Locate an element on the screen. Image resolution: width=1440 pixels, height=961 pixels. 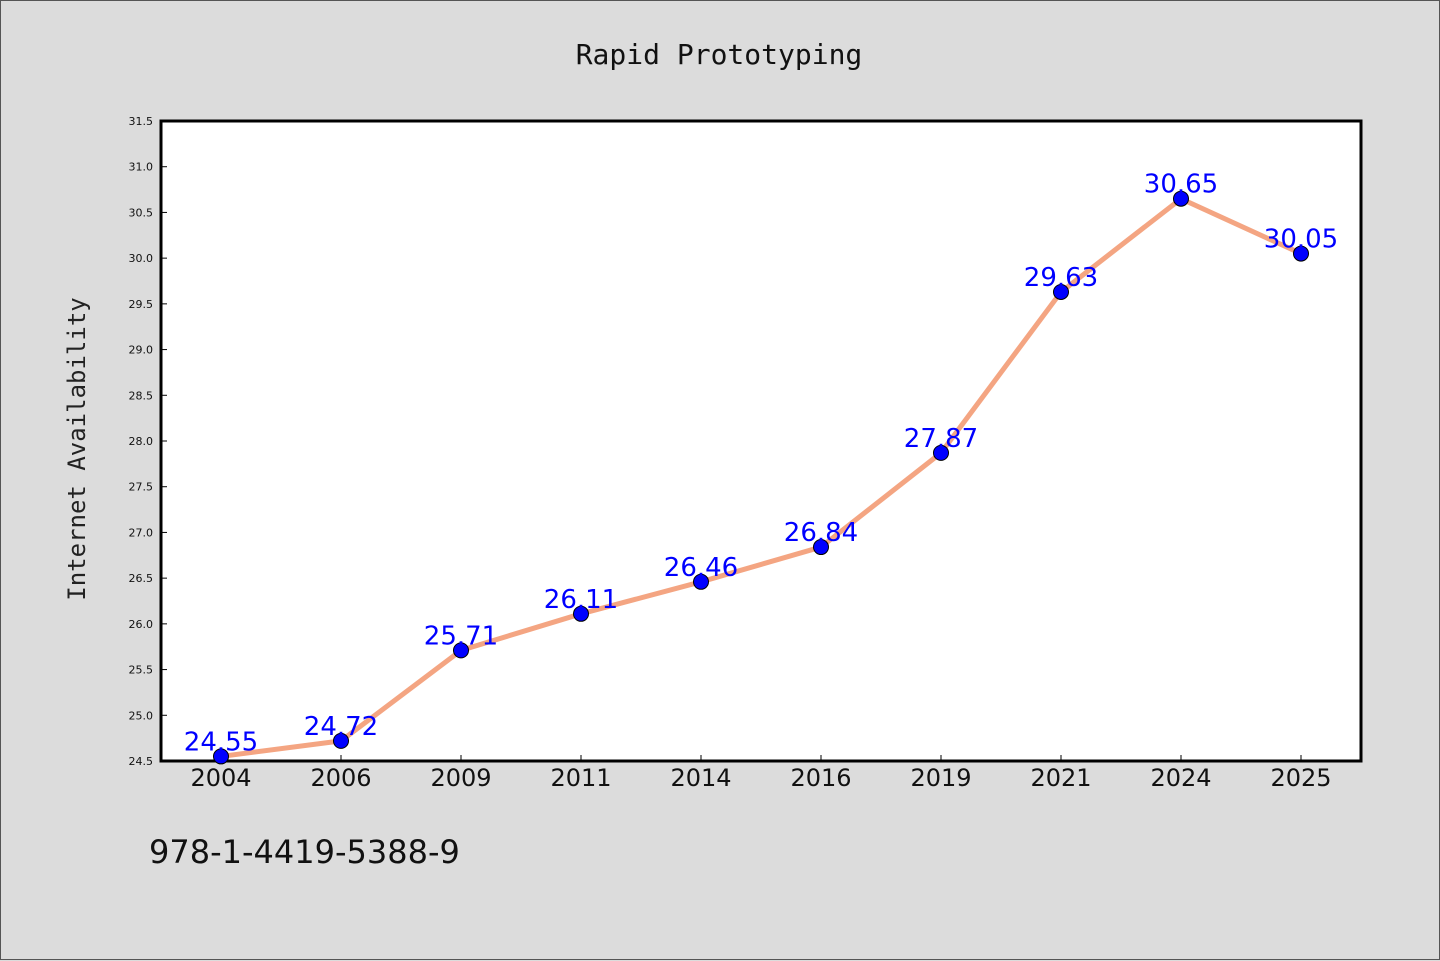
footer-code: 978-1-4419-5388-9 is located at coordinates (304, 852).